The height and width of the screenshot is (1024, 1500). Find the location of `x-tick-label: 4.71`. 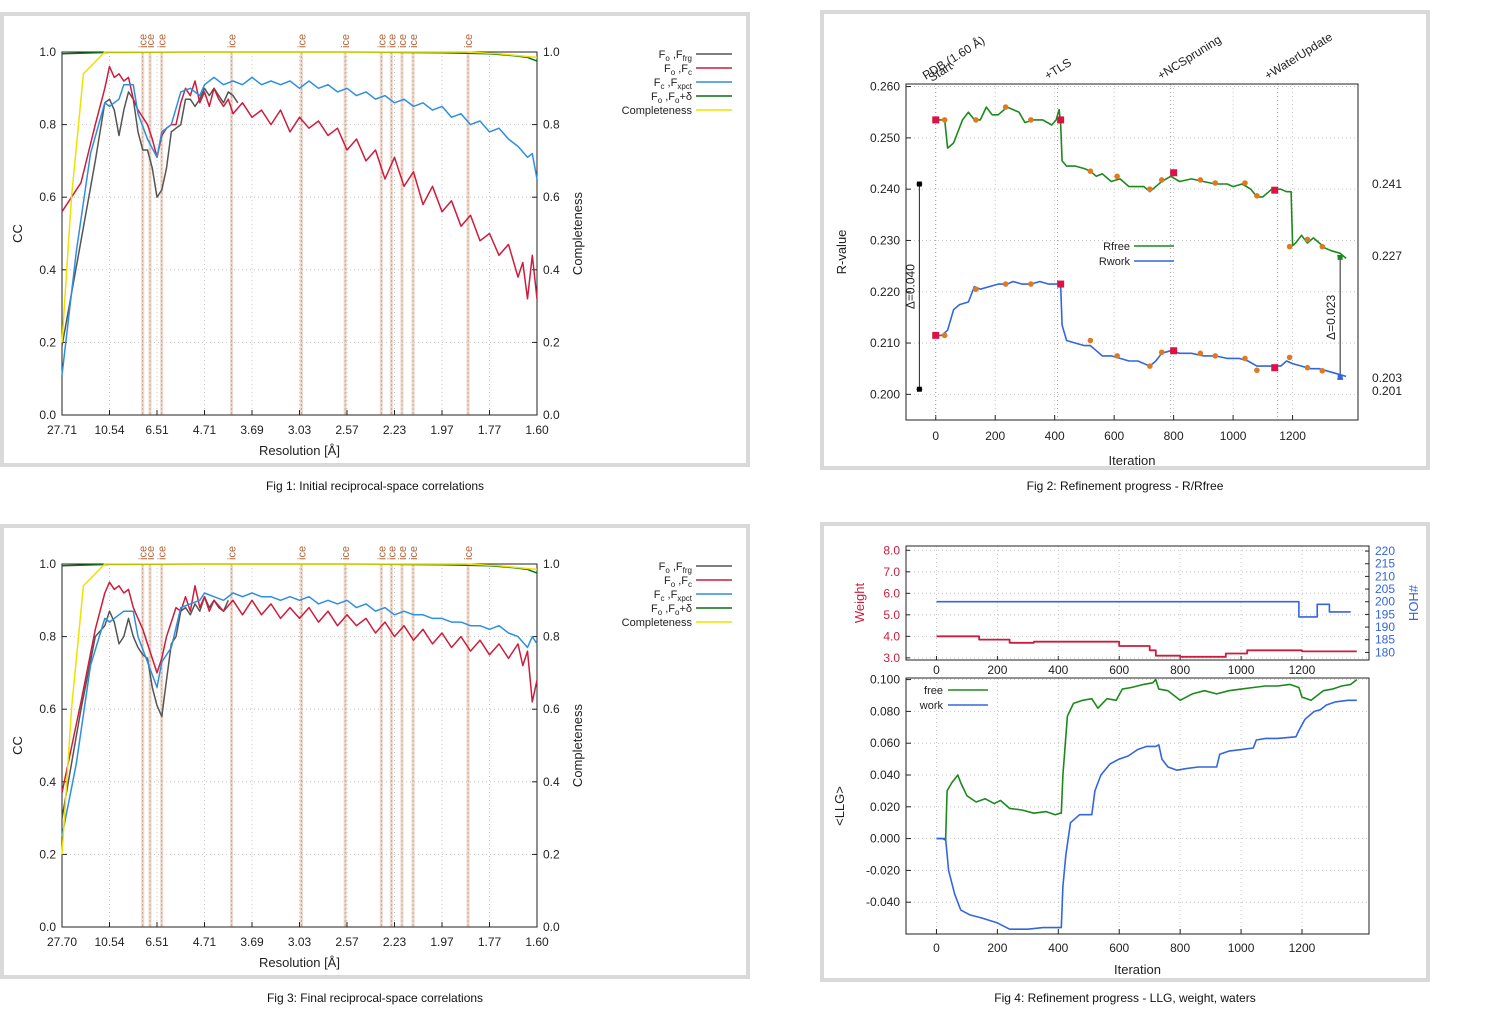

x-tick-label: 4.71 is located at coordinates (205, 430).